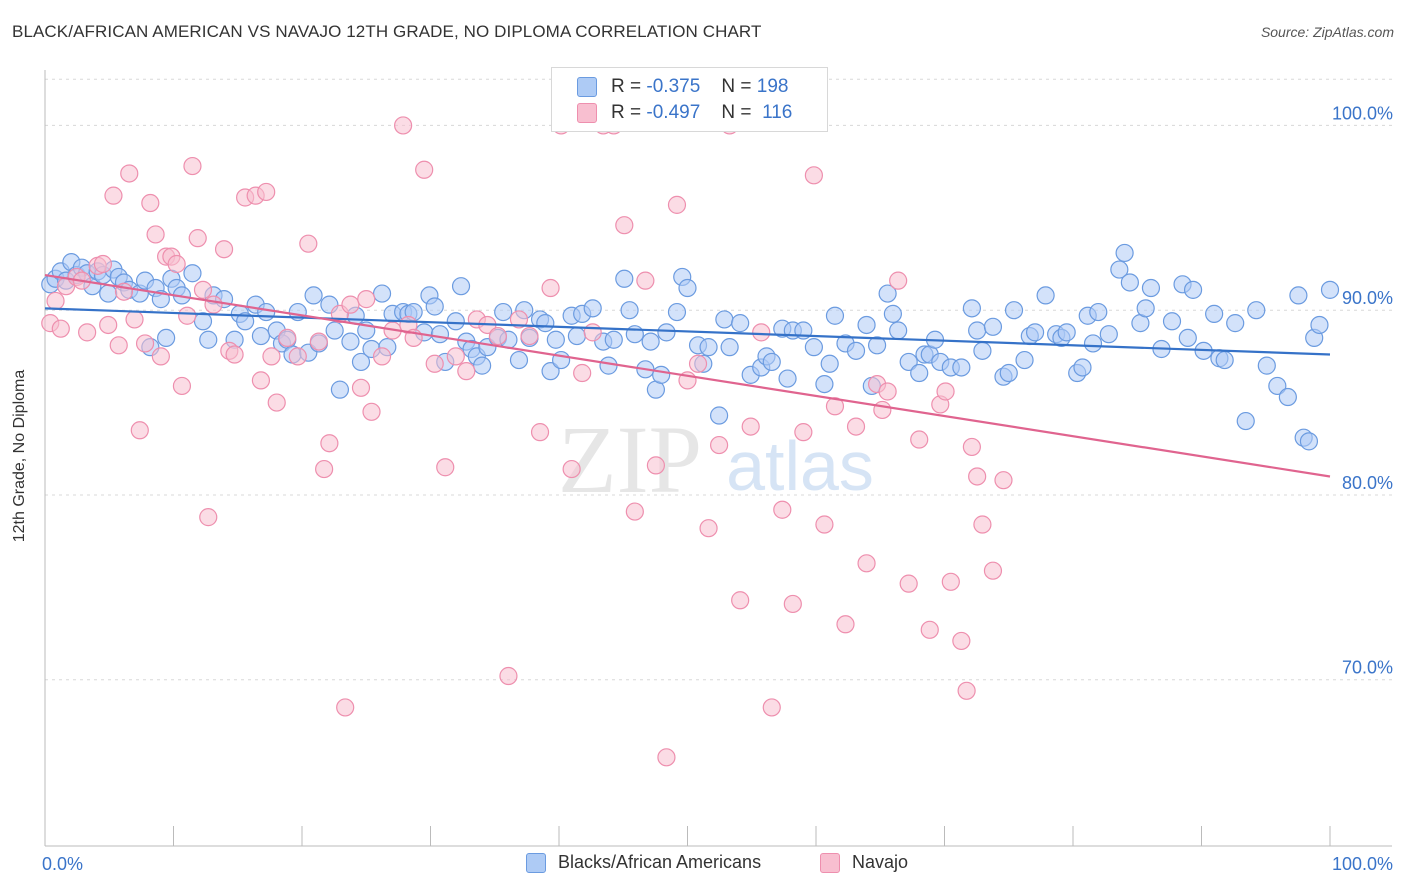  I want to click on y-tick-label: 90.0%, so click(1367, 298).